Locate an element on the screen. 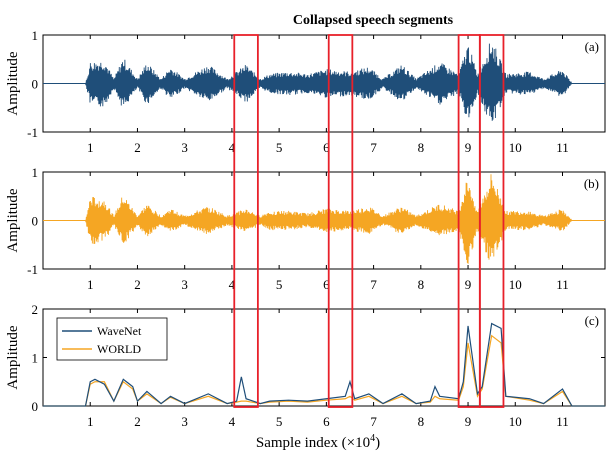 This screenshot has width=608, height=458. annotation-collapsed-speech: Collapsed speech segments is located at coordinates (373, 20).